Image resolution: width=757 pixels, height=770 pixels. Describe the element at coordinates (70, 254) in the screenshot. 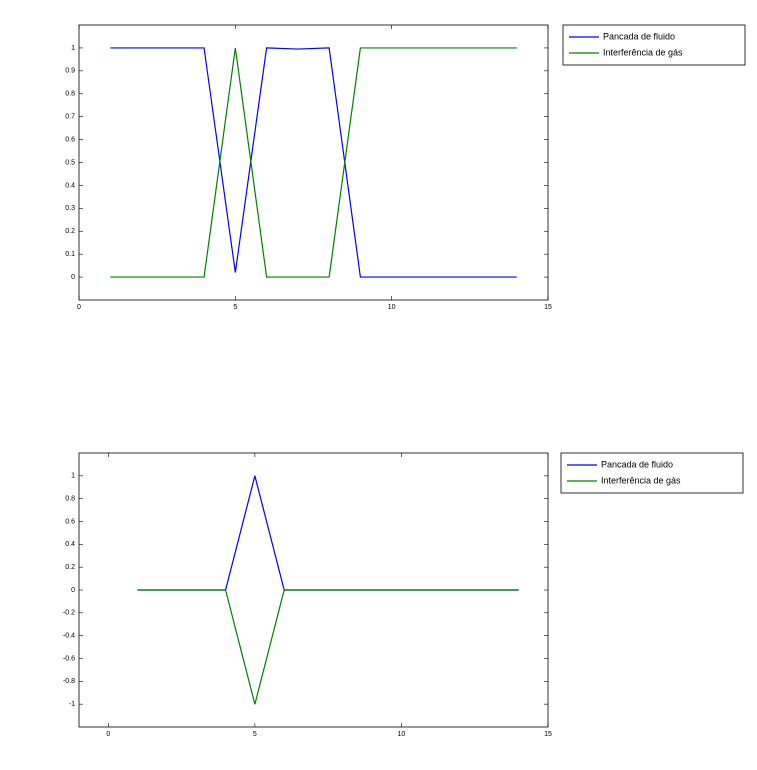

I see `y-tick-label: 0.1` at that location.